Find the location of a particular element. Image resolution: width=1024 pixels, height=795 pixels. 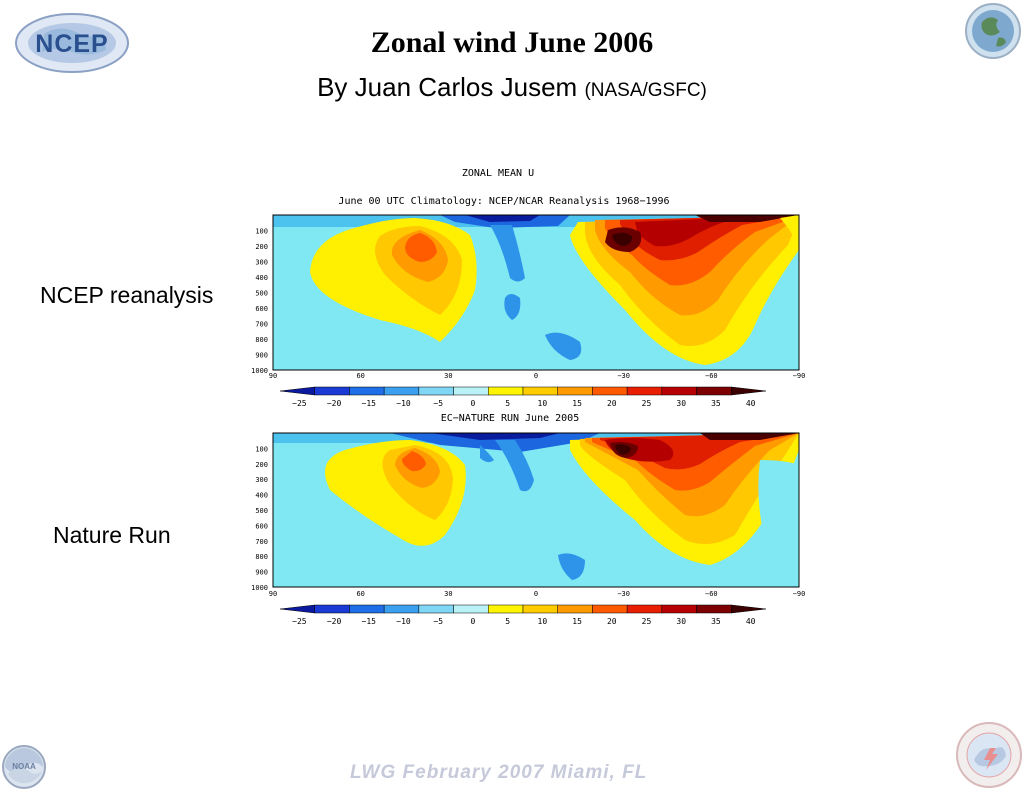

panel2-title: EC−NATURE RUN June 2005 is located at coordinates (510, 418).